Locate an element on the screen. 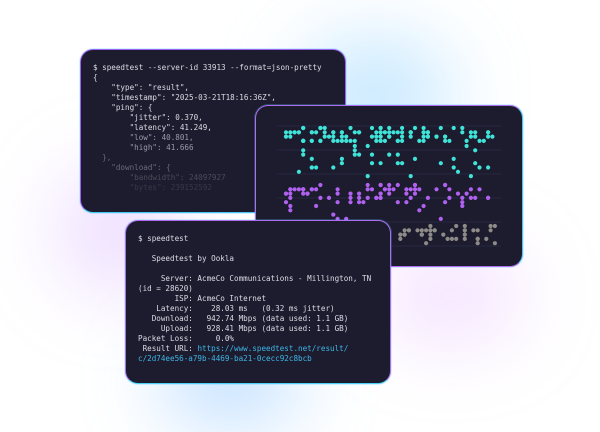 The image size is (600, 432). json-line: "low": 40.801, is located at coordinates (143, 137).